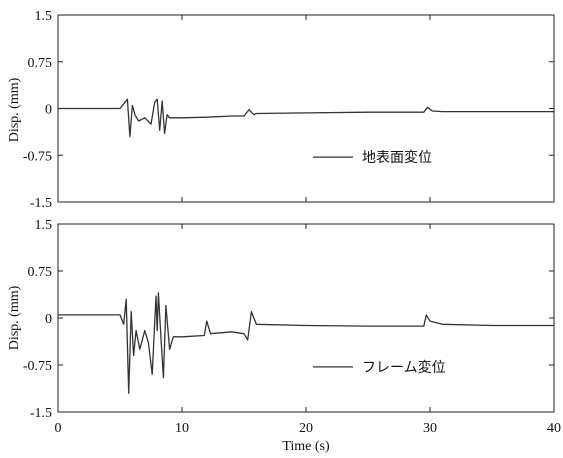  I want to click on x-tick-label: 10, so click(182, 428).